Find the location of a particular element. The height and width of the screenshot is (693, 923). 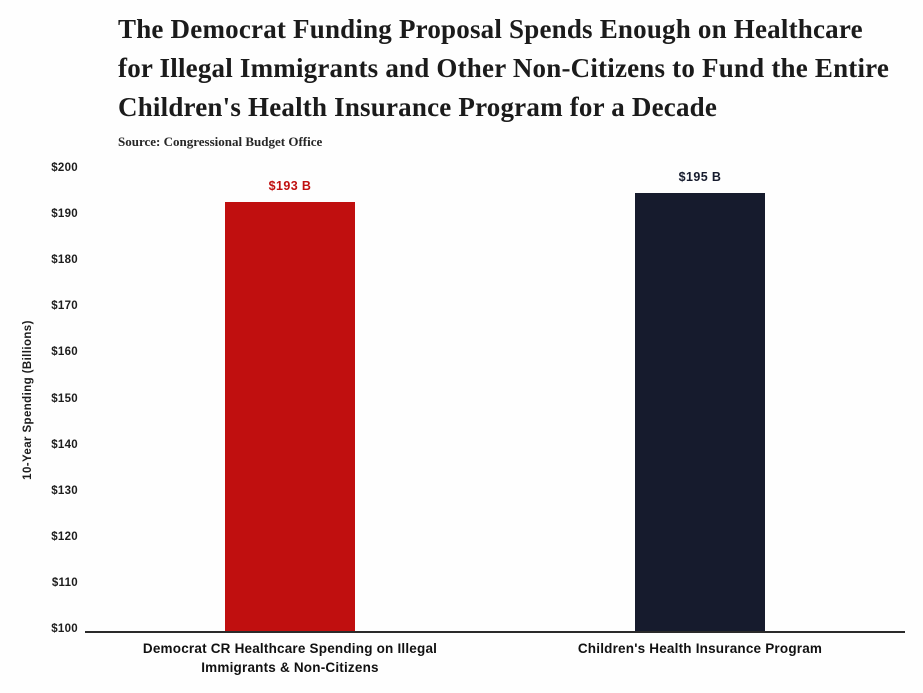

y-tick-label: $190 is located at coordinates (64, 214).